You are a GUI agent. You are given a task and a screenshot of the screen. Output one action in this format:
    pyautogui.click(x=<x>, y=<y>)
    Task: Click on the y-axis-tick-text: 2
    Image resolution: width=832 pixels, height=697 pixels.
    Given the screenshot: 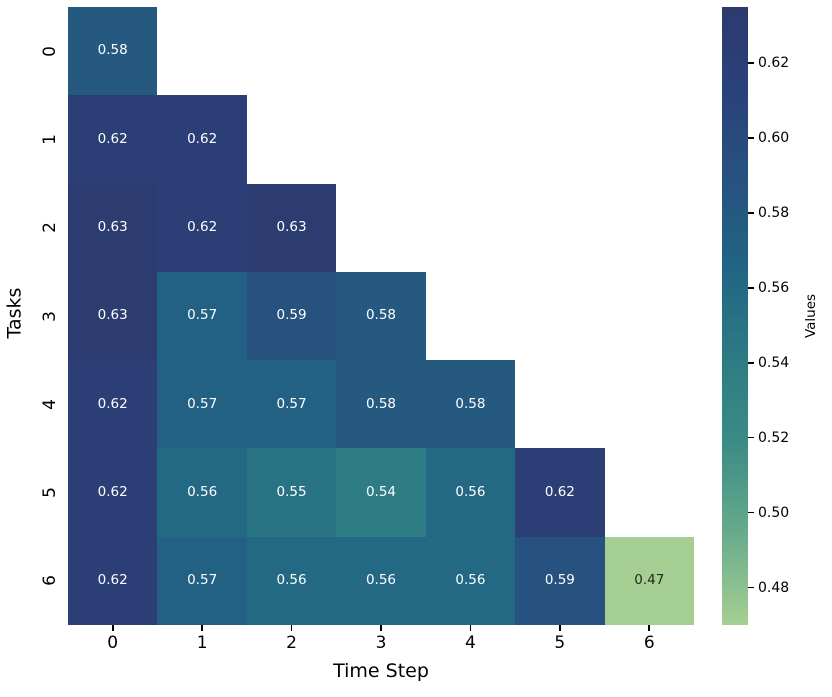 What is the action you would take?
    pyautogui.click(x=50, y=228)
    